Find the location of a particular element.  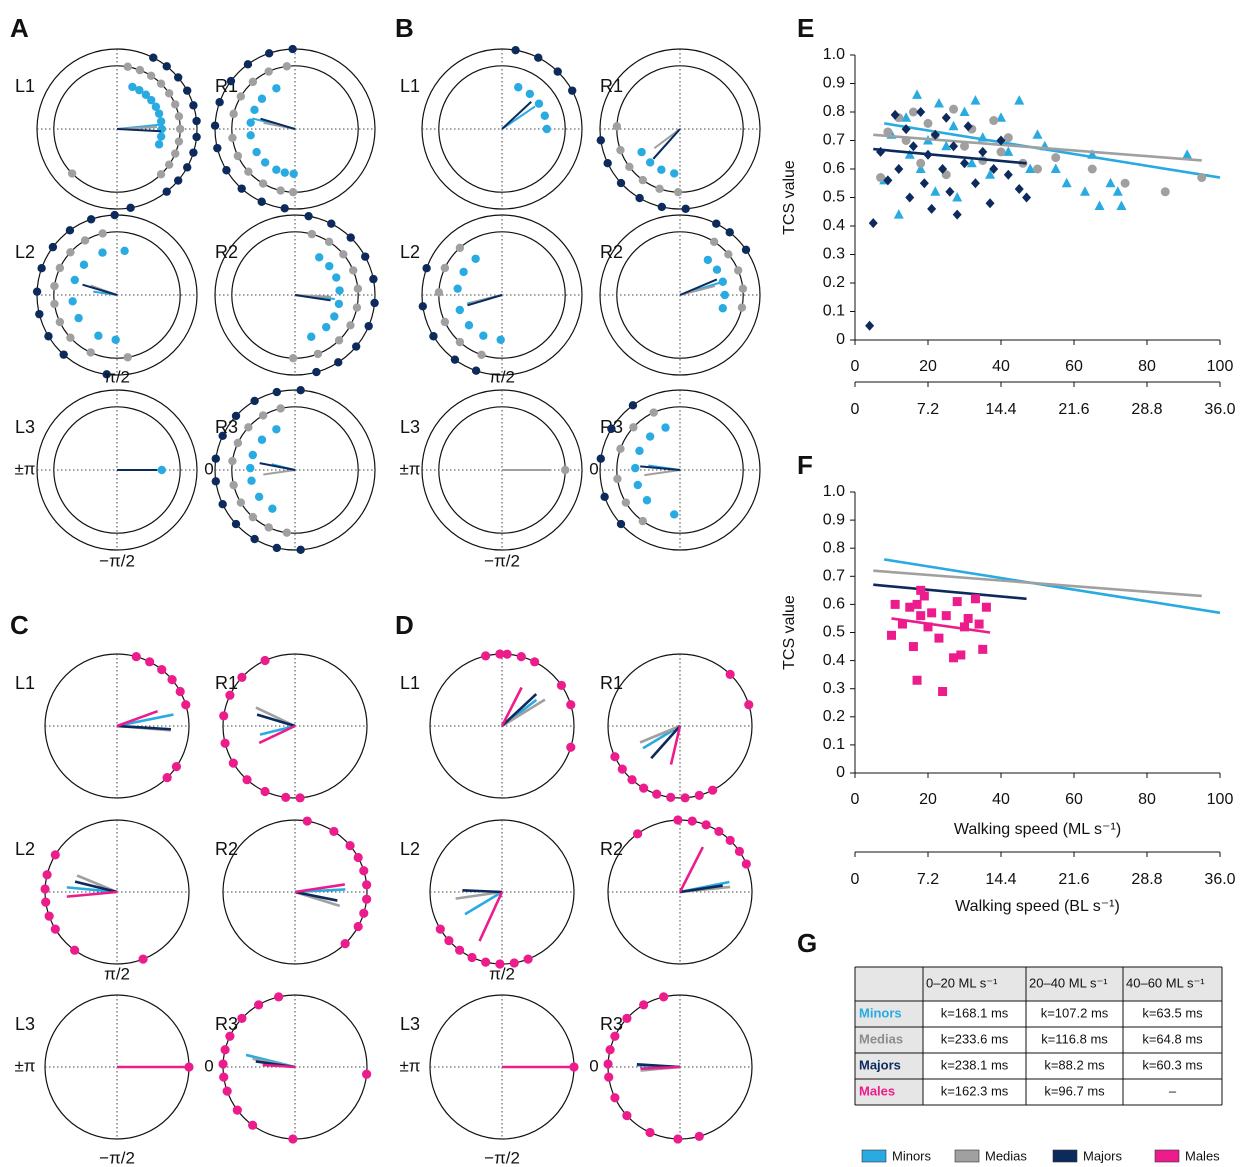

subplot-label: R2 is located at coordinates (611, 252).